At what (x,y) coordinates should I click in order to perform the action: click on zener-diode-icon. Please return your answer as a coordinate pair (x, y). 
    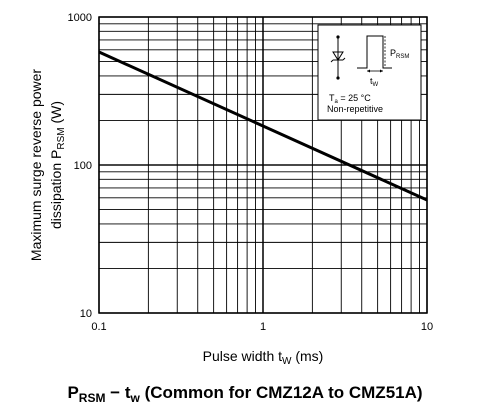
    Looking at the image, I should click on (338, 57).